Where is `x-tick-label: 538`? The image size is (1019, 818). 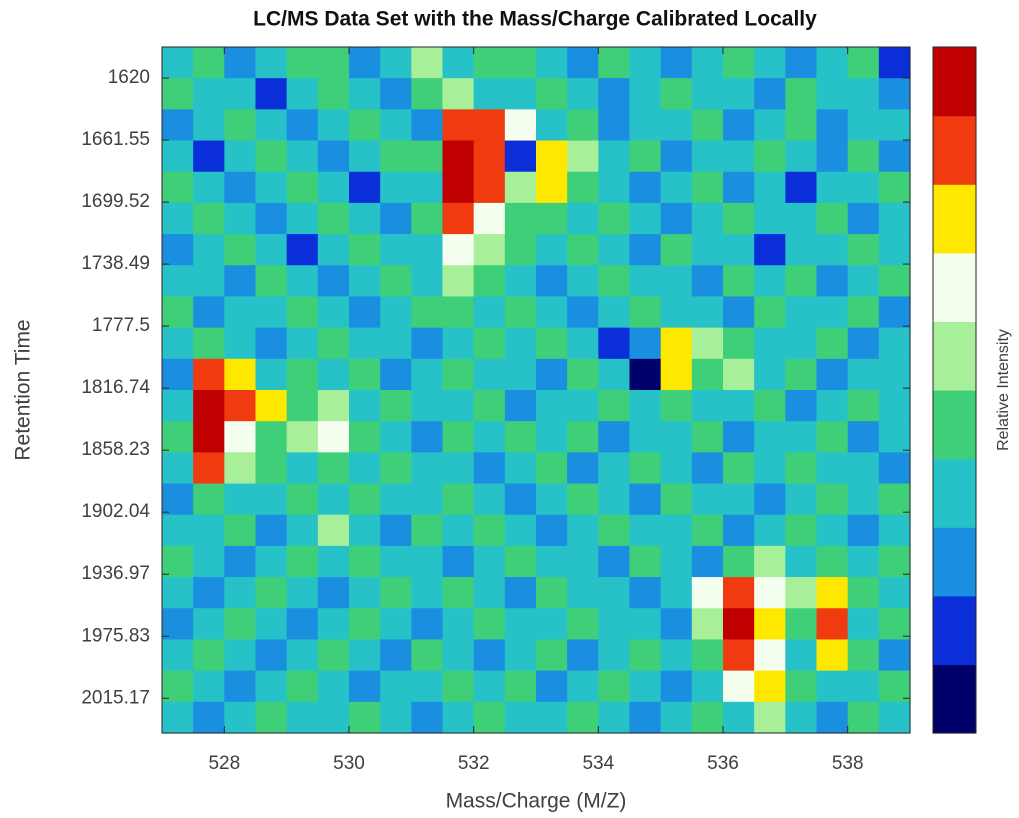 x-tick-label: 538 is located at coordinates (848, 763).